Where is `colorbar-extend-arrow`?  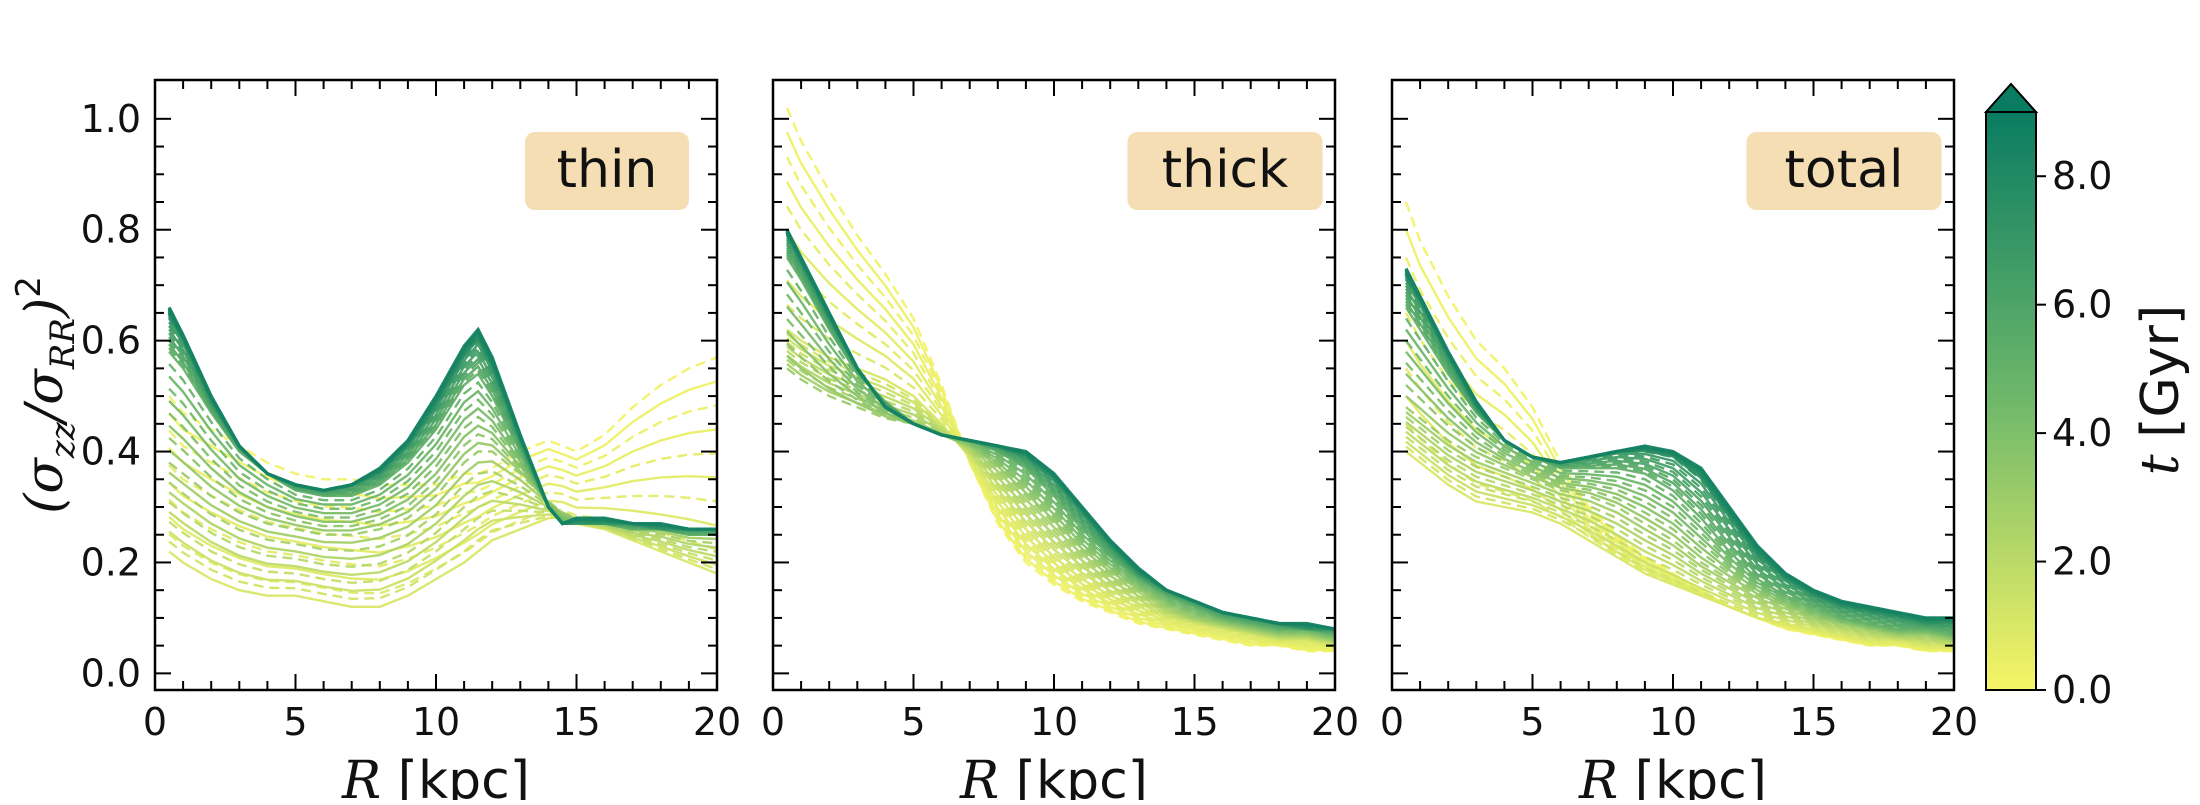 colorbar-extend-arrow is located at coordinates (2011, 97).